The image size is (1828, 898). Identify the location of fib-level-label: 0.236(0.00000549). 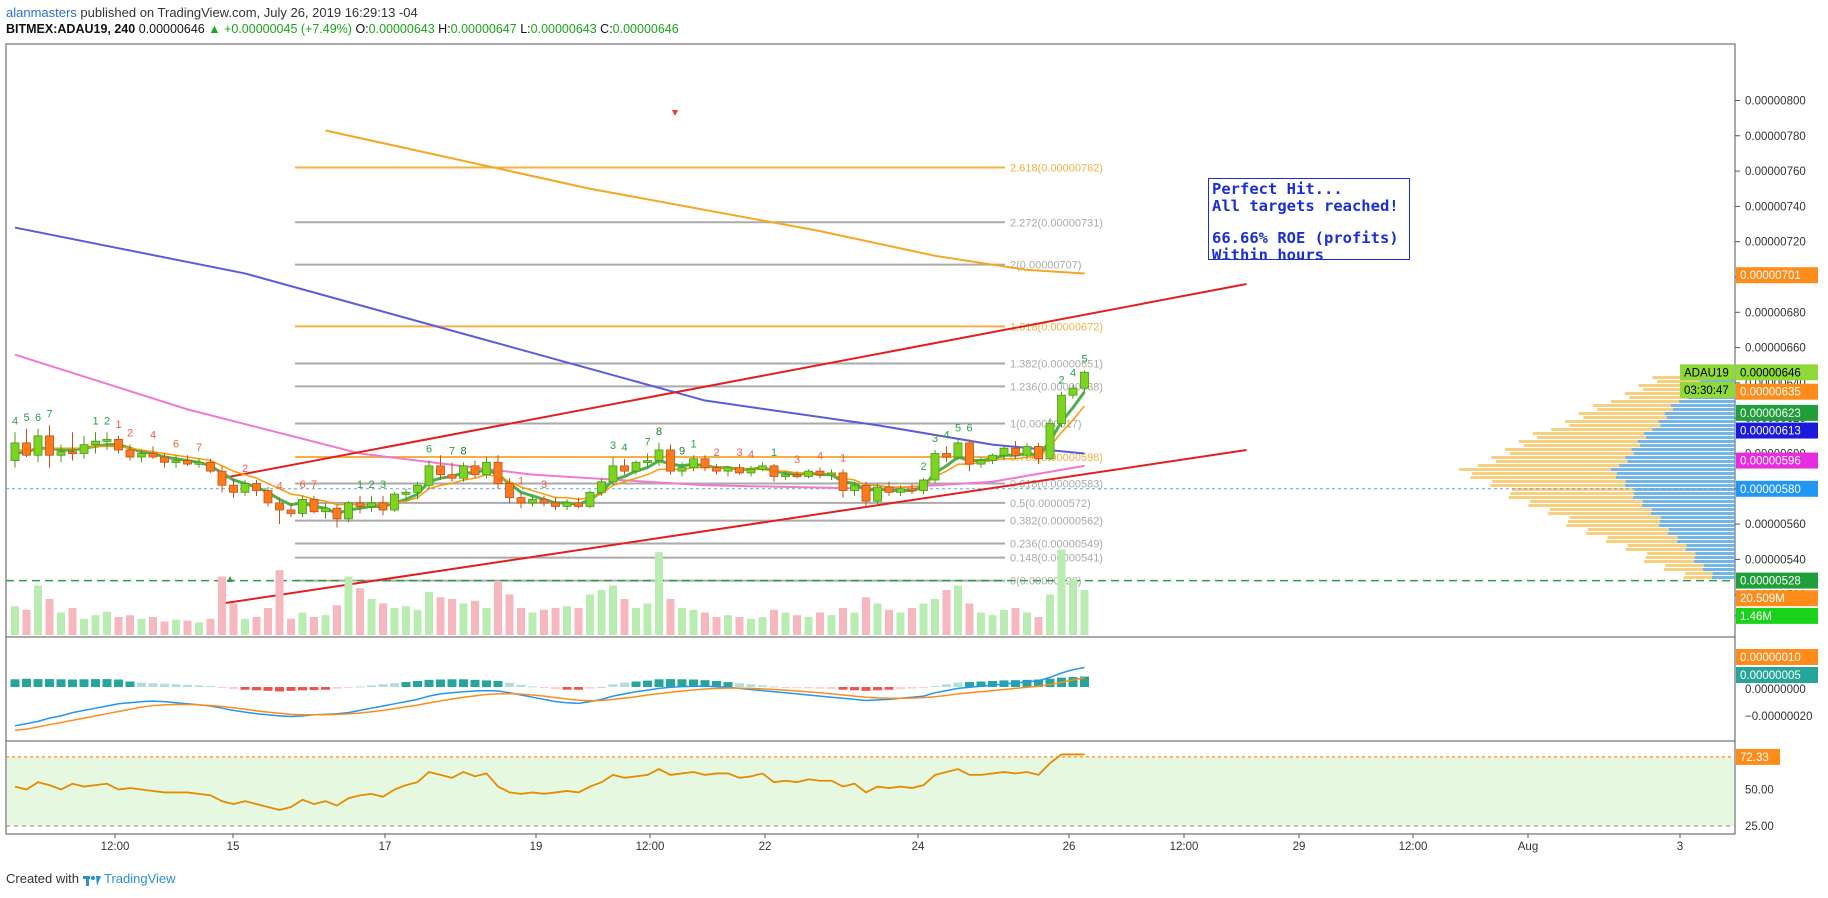
(1056, 545).